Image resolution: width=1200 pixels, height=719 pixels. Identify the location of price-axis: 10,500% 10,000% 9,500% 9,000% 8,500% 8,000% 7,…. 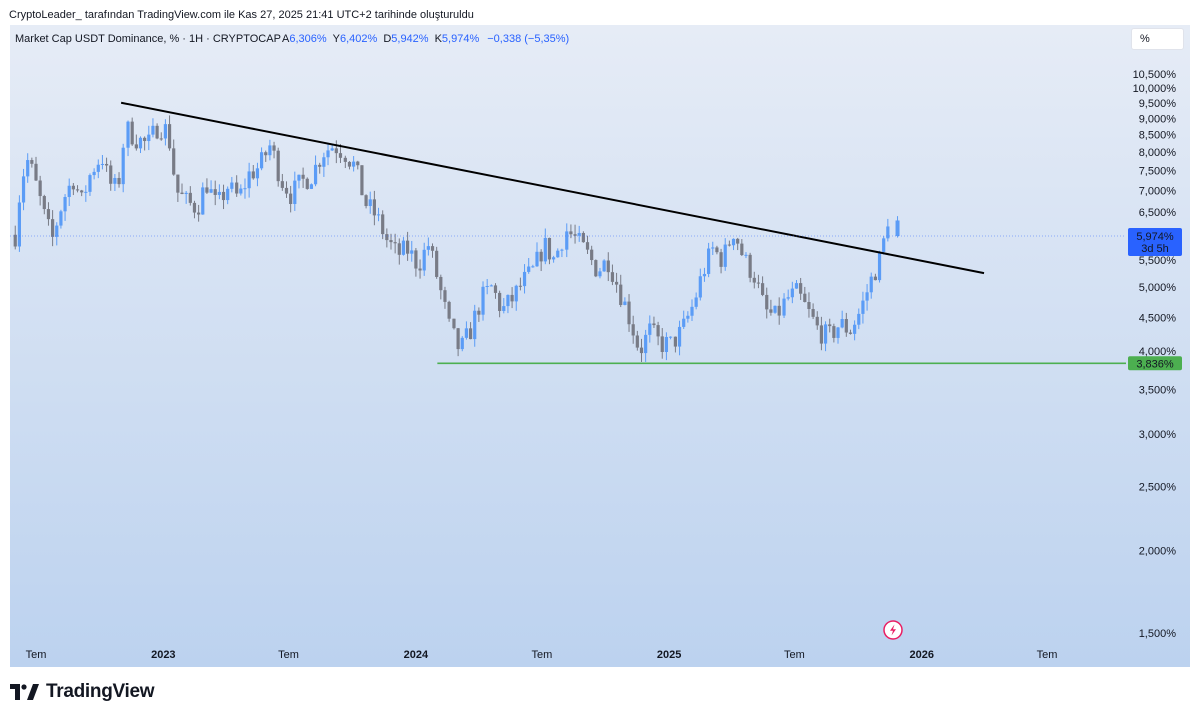
(1155, 354).